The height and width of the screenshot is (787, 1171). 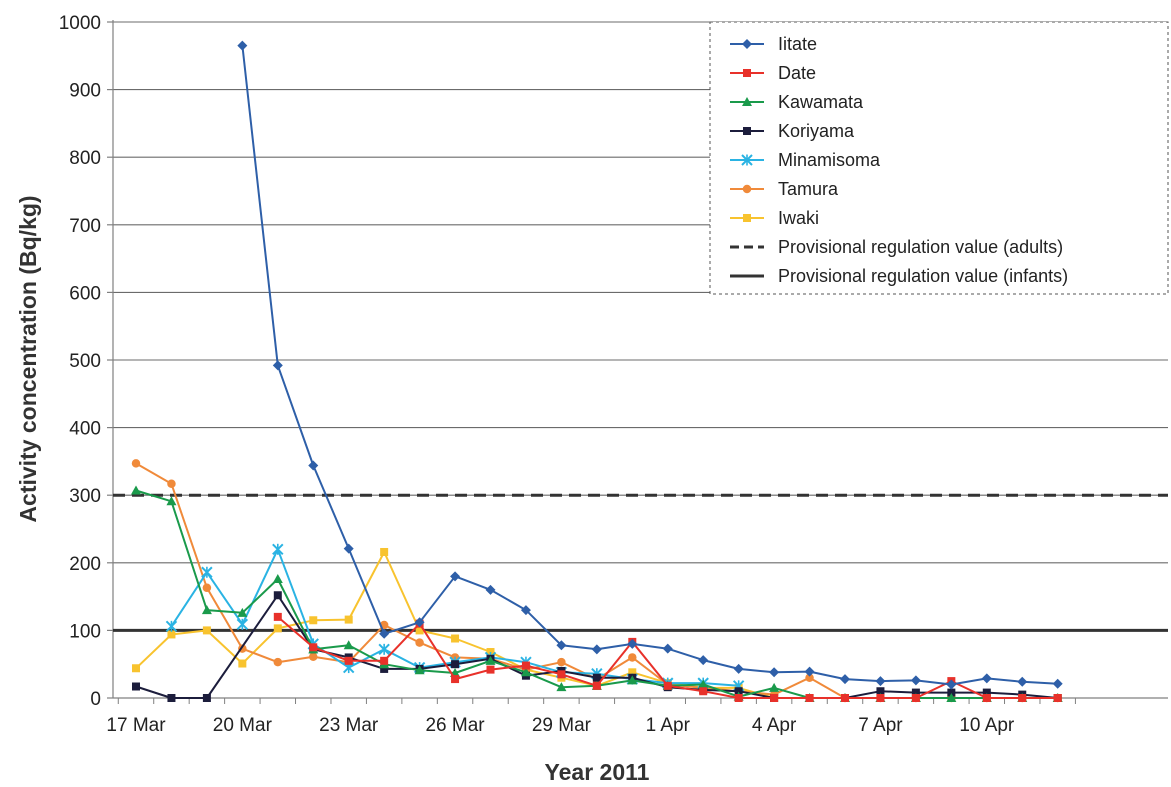 I want to click on series-line-koriyama, so click(x=596, y=646).